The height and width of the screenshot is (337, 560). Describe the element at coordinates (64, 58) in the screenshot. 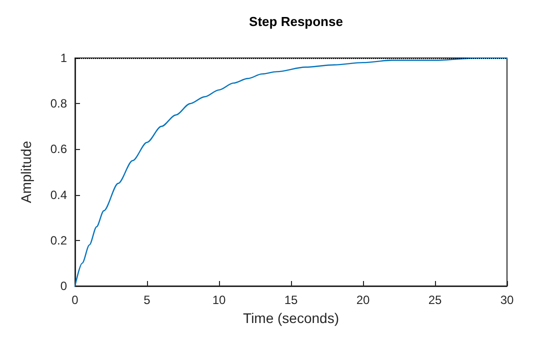

I see `y-tick-label: 1` at that location.